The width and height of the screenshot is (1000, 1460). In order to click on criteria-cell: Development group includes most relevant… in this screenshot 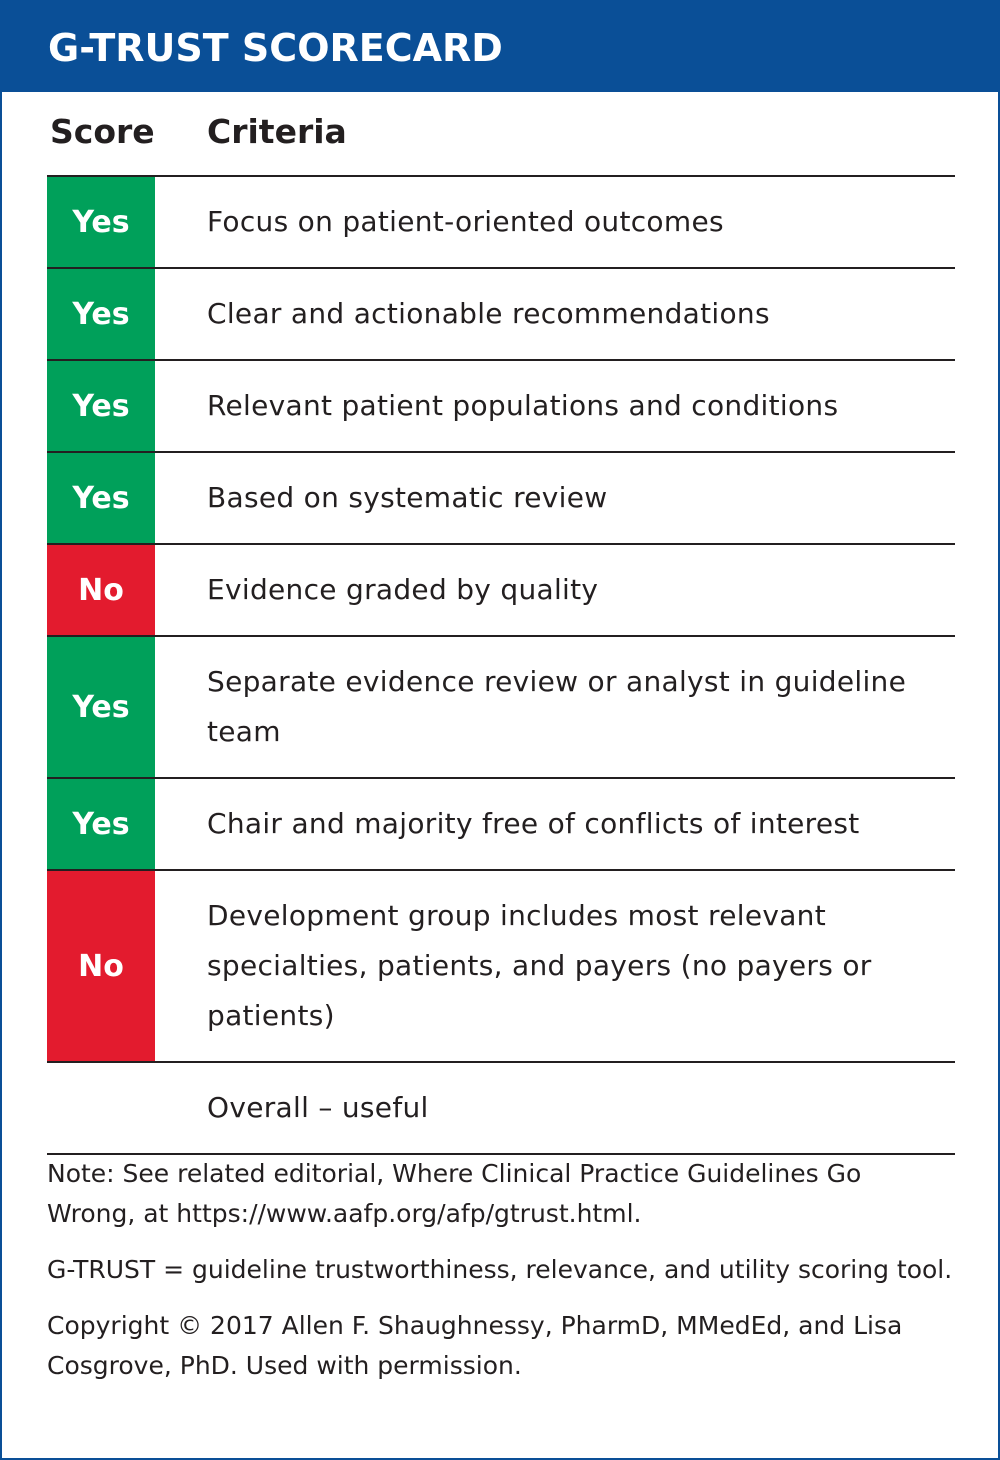, I will do `click(539, 965)`.